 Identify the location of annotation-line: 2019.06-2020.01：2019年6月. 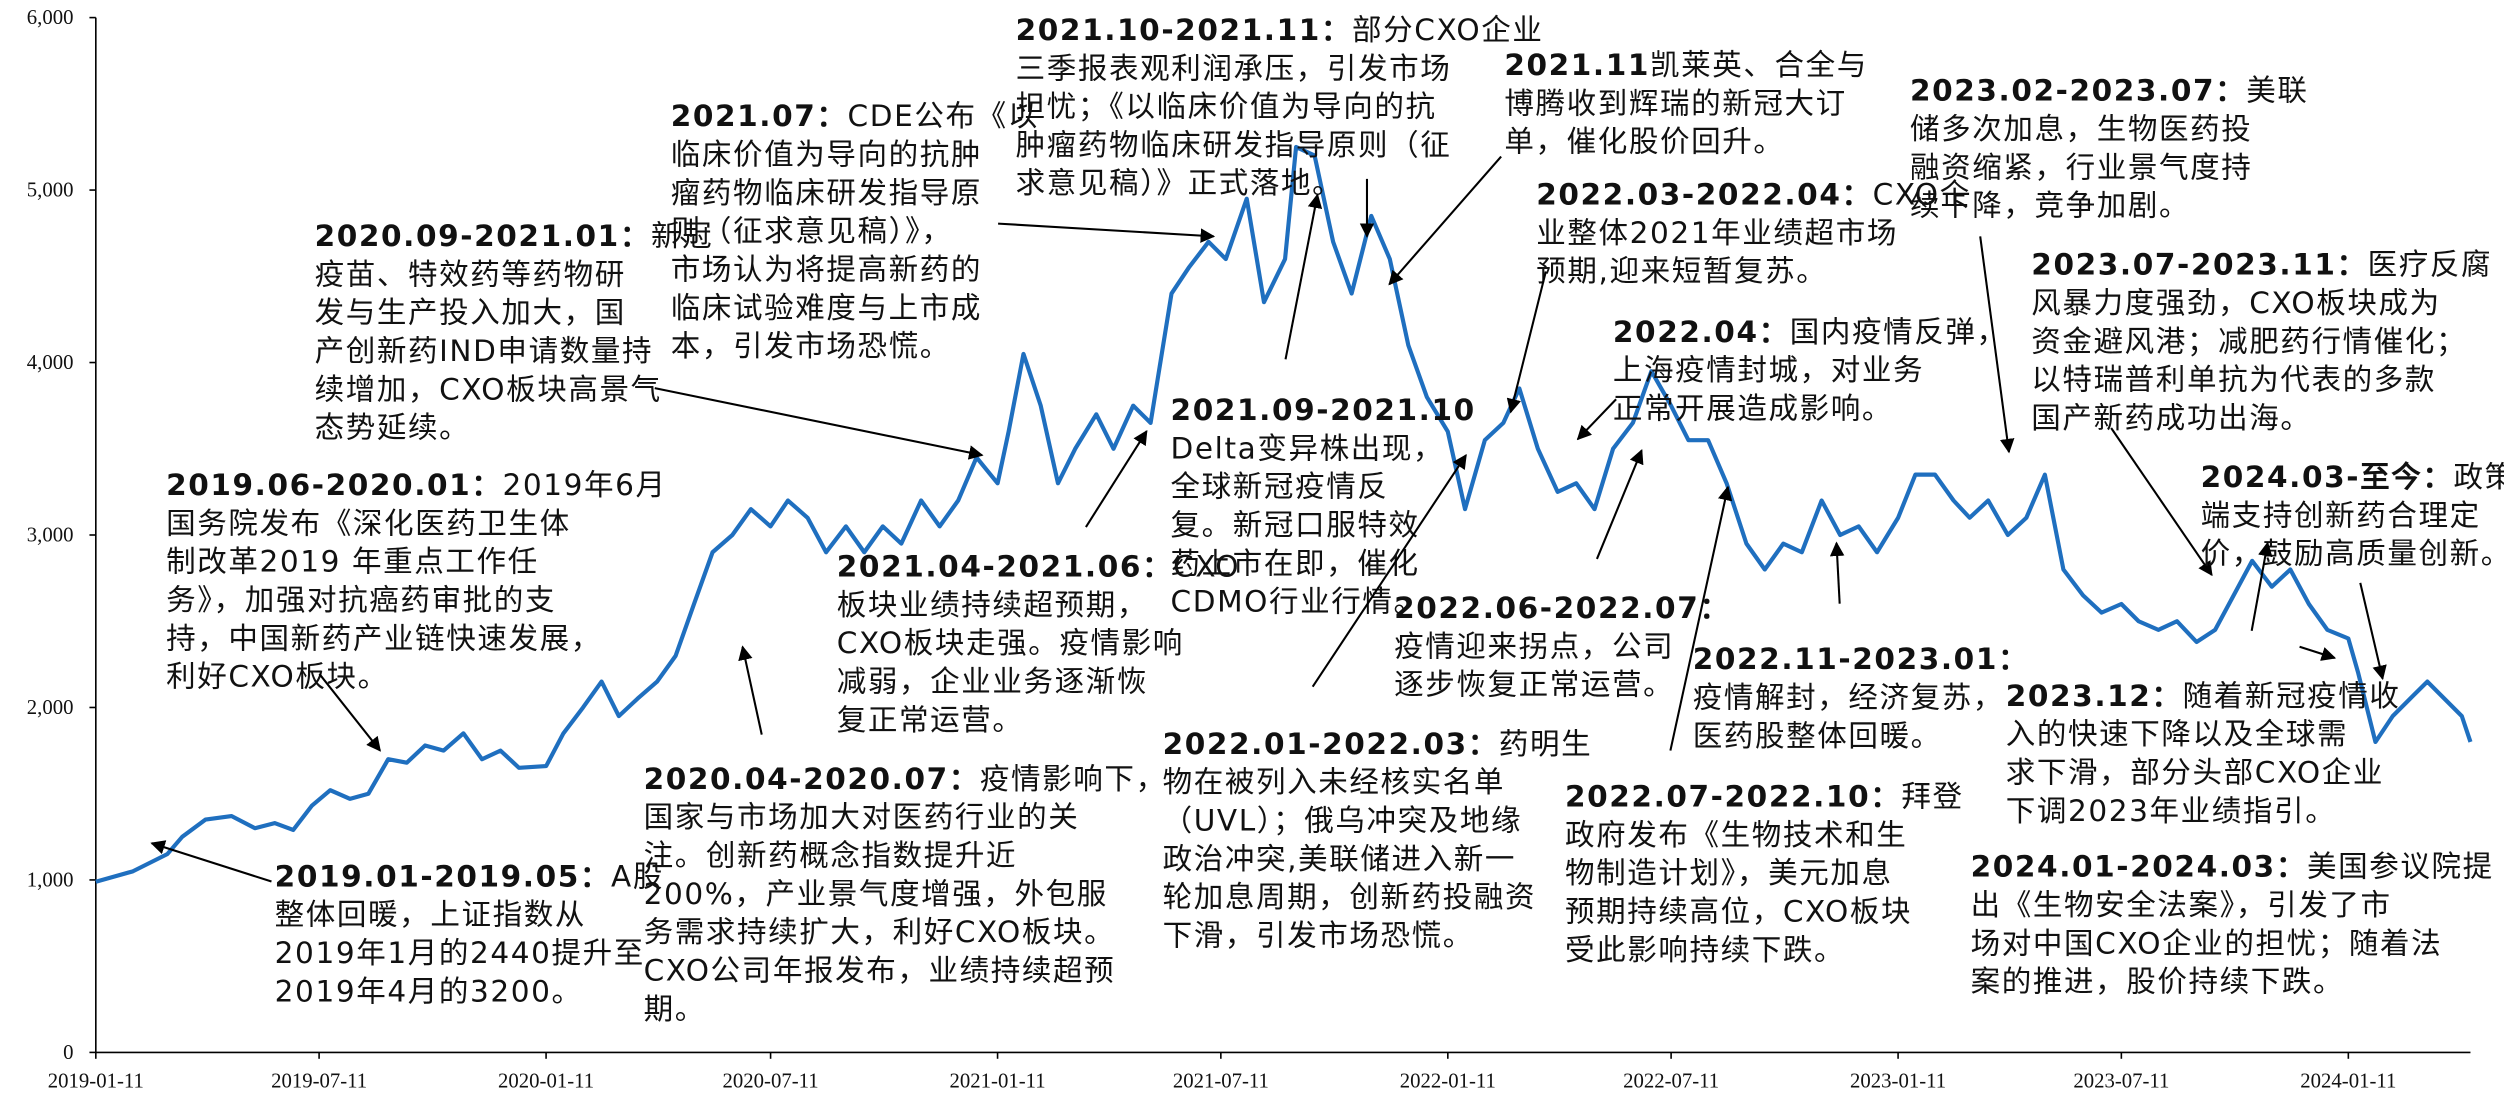
(416, 485).